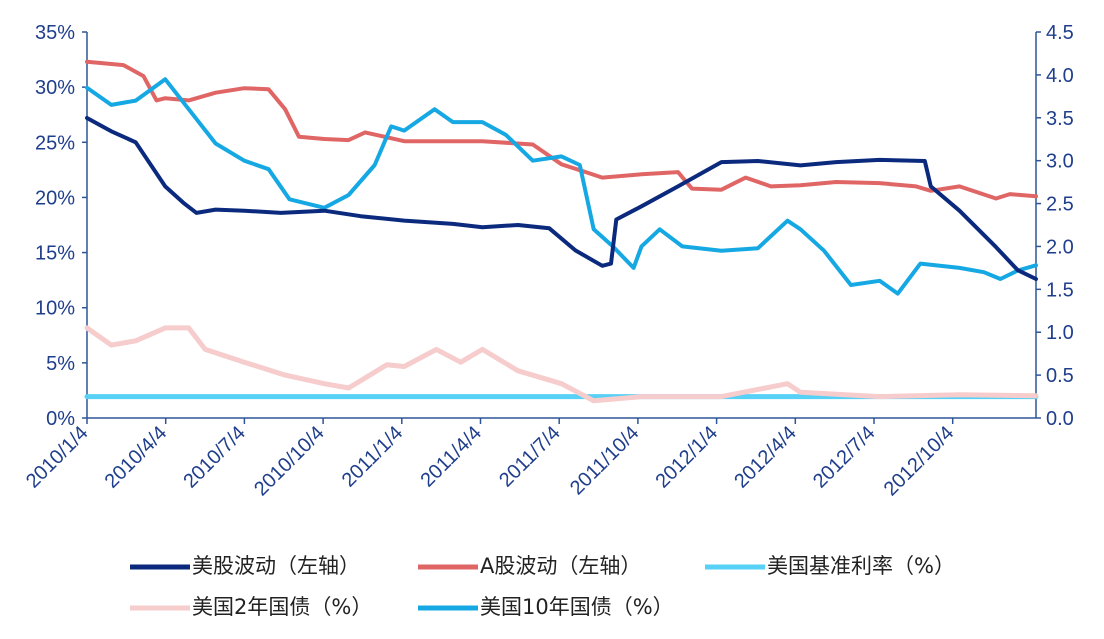 The image size is (1104, 639). I want to click on y-left-tick-label: 20%, so click(55, 198).